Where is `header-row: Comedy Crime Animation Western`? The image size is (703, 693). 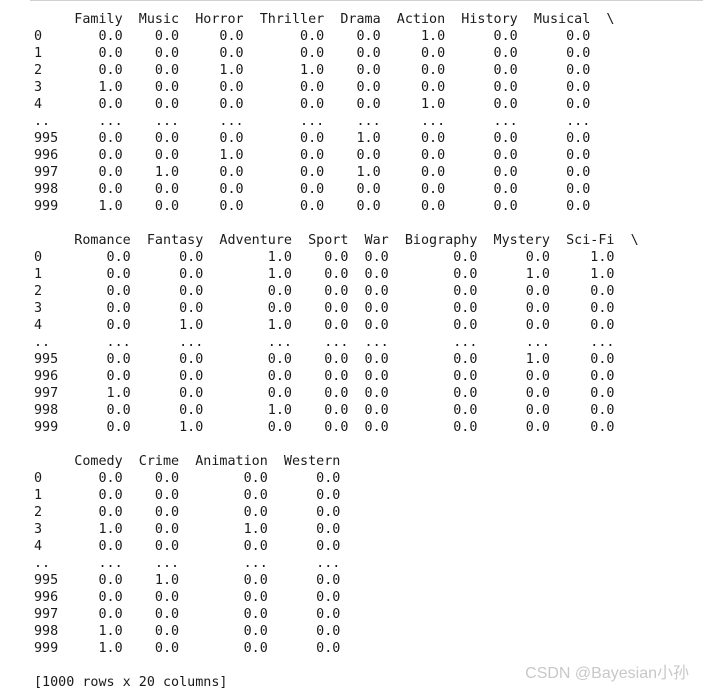 header-row: Comedy Crime Animation Western is located at coordinates (187, 461).